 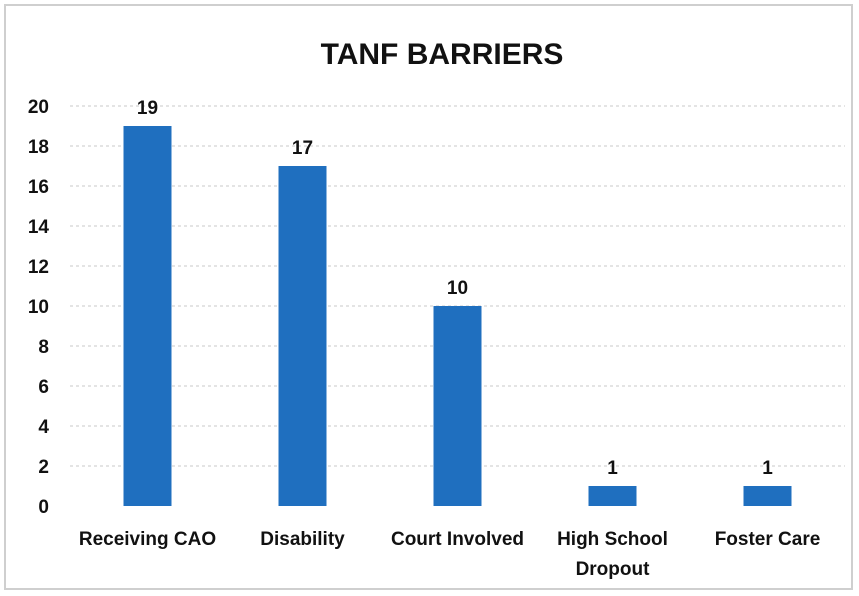 What do you see at coordinates (457, 539) in the screenshot?
I see `category-label: Court Involved` at bounding box center [457, 539].